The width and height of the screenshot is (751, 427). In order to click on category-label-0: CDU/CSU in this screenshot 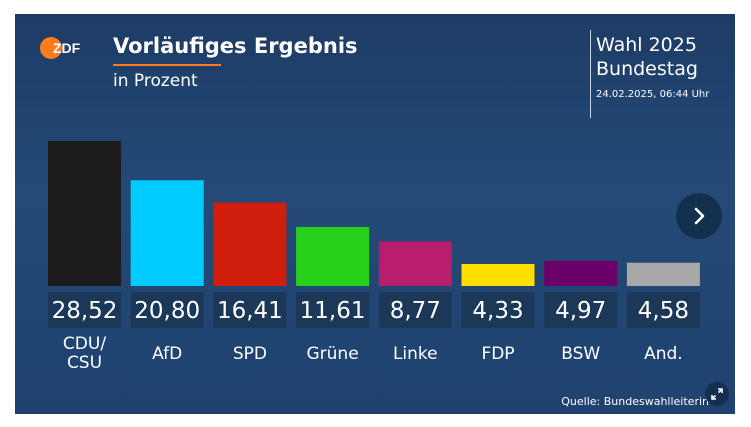, I will do `click(84, 353)`.